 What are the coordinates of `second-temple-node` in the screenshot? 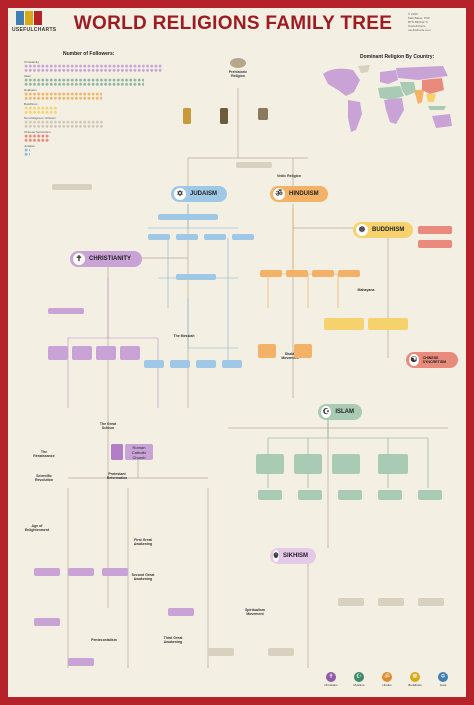 It's located at (188, 217).